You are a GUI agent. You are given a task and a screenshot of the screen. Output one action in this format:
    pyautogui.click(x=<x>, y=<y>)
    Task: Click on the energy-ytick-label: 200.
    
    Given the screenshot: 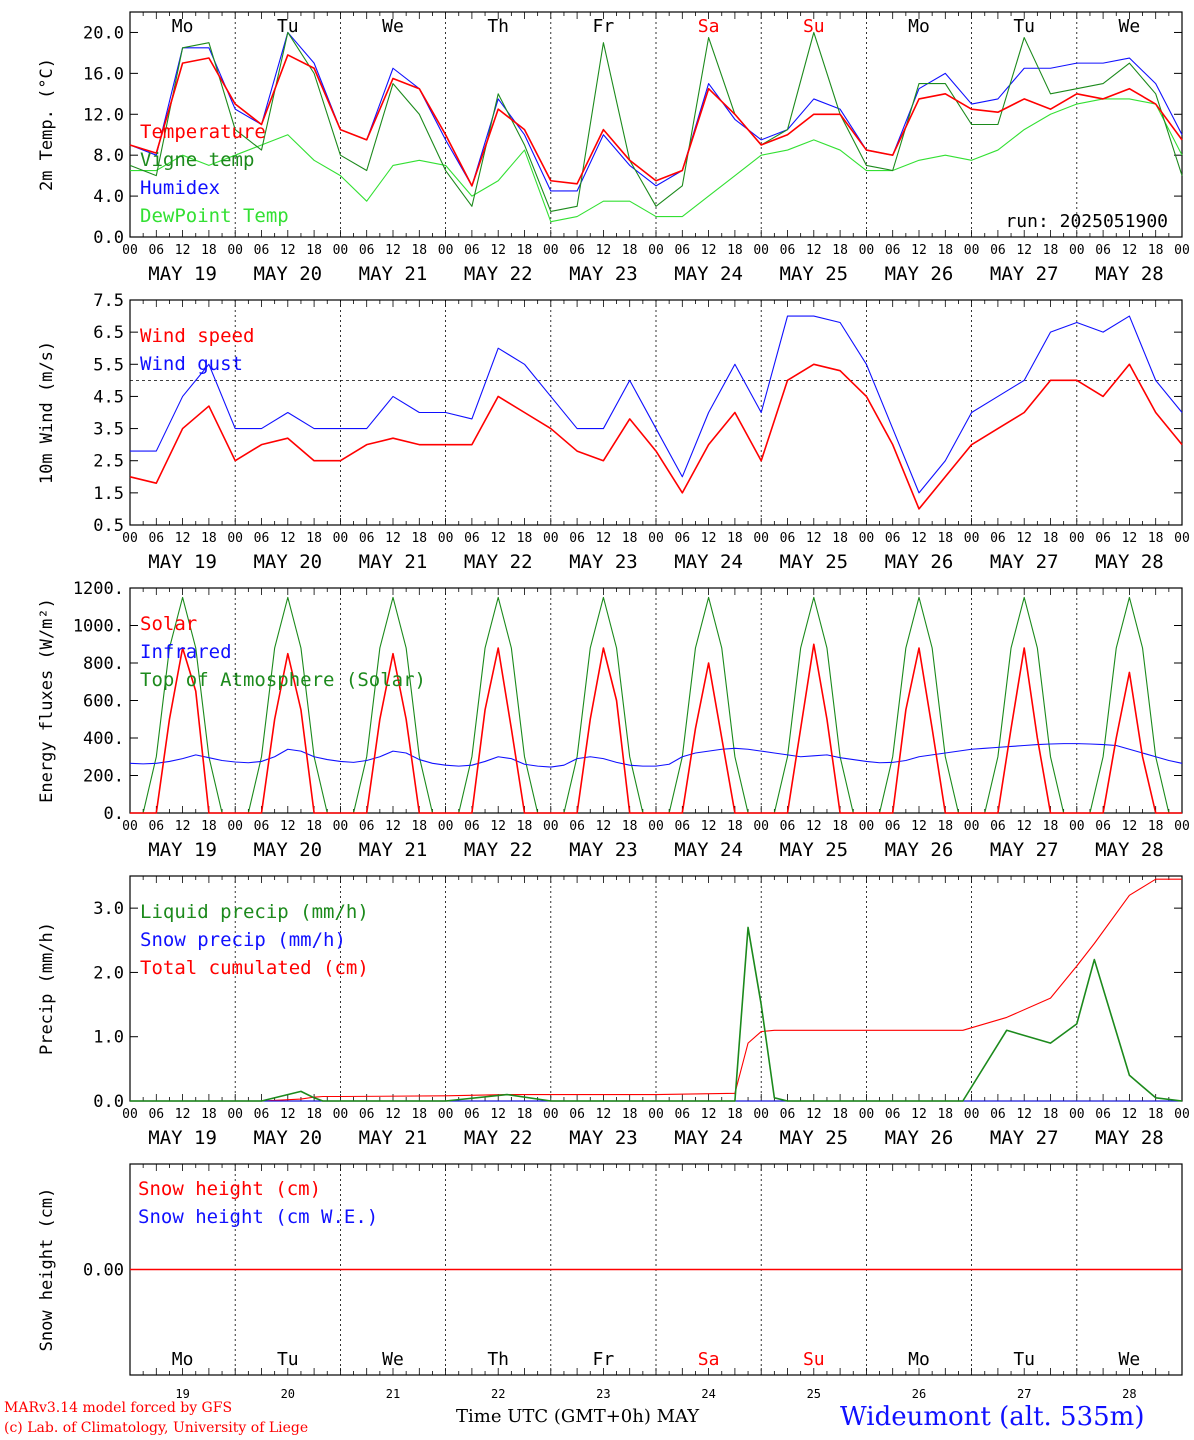 What is the action you would take?
    pyautogui.click(x=103, y=777)
    